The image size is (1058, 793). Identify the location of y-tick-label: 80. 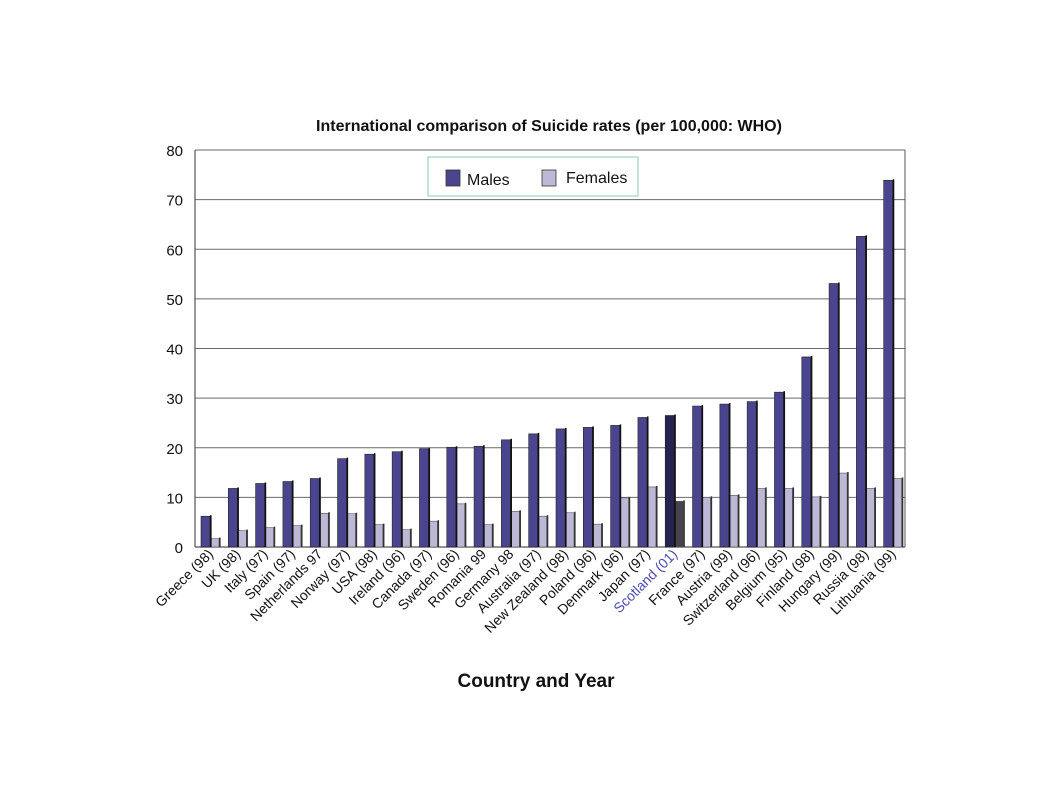
(174, 151).